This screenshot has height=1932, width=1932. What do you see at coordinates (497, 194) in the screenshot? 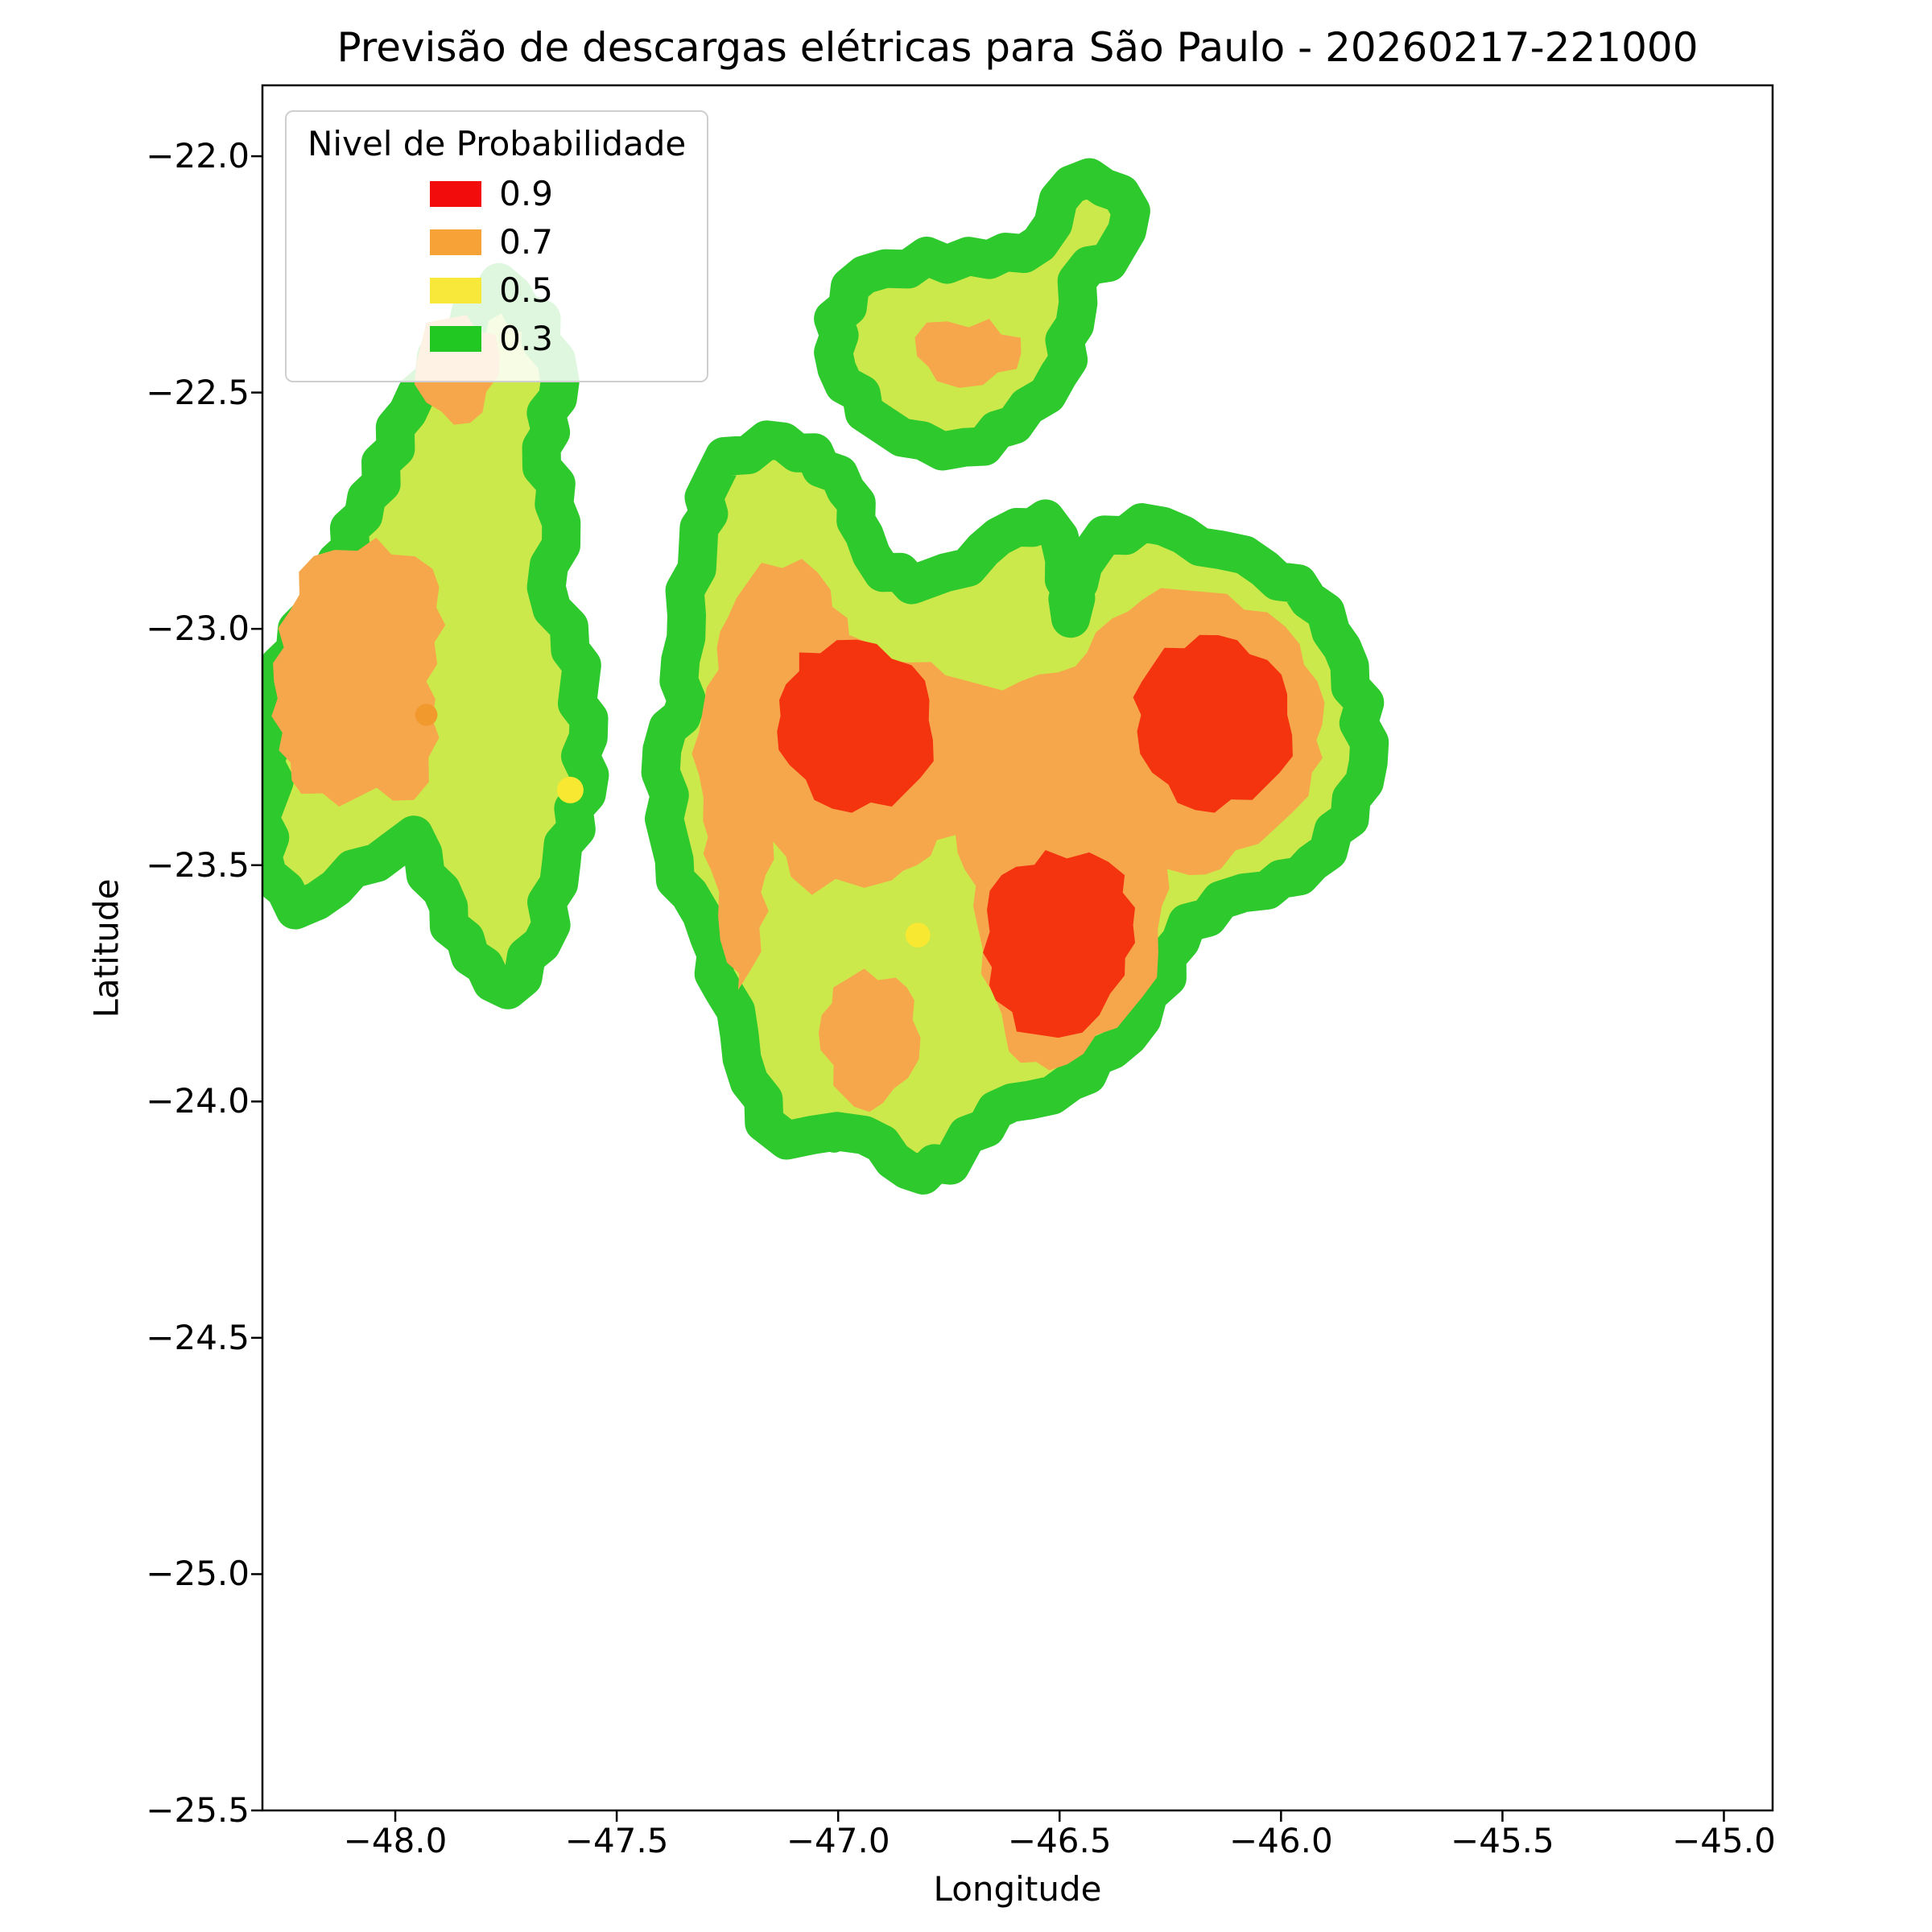
I see `legend-entry-0.9: 0.9` at bounding box center [497, 194].